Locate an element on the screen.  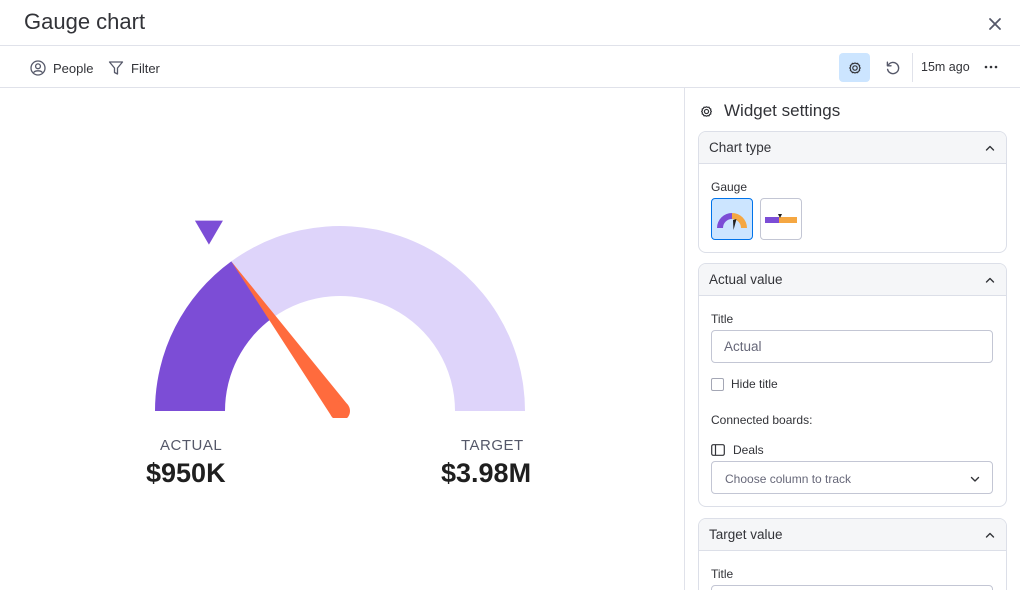
gauge-actual-arc is located at coordinates (214, 336).